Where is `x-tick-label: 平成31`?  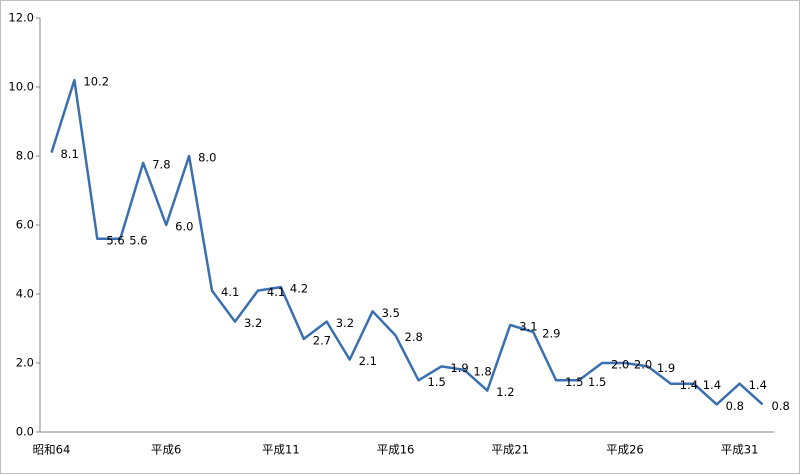 x-tick-label: 平成31 is located at coordinates (740, 450).